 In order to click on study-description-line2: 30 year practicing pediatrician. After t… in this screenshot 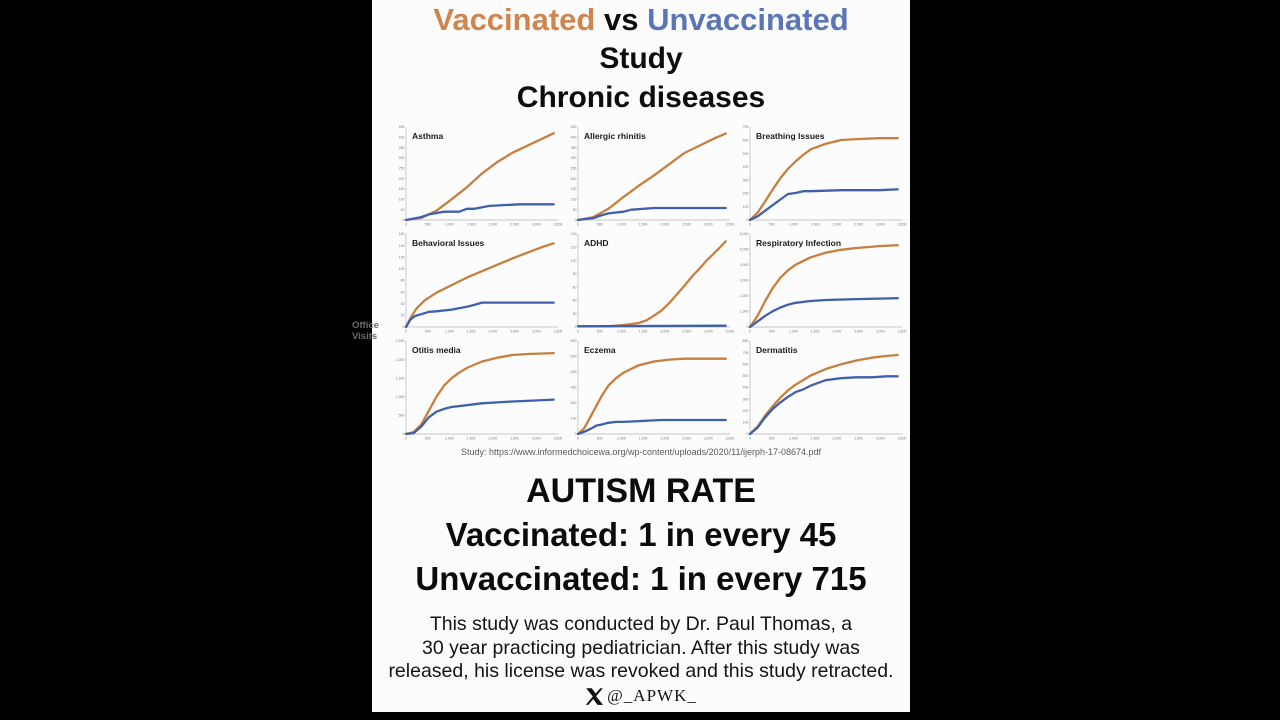, I will do `click(641, 647)`.